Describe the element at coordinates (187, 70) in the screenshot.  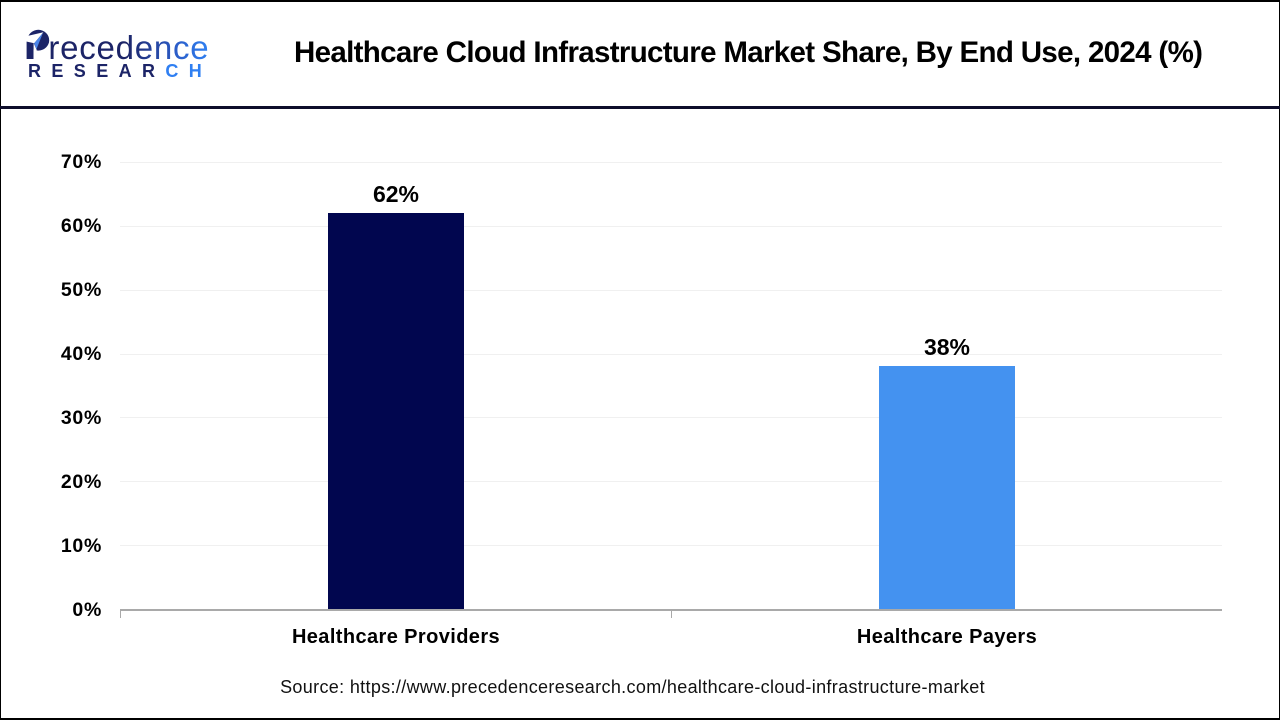
I see `svg-text: CH` at that location.